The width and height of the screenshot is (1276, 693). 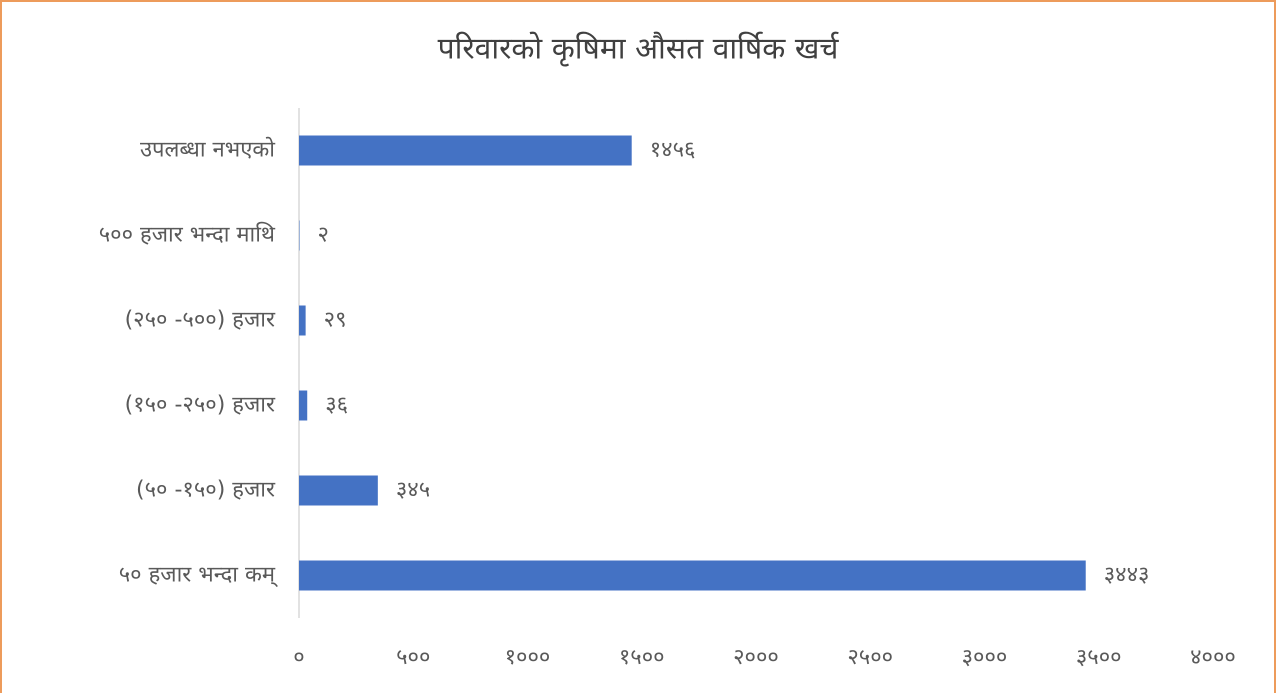 I want to click on x-tick-label: २०००, so click(x=756, y=657).